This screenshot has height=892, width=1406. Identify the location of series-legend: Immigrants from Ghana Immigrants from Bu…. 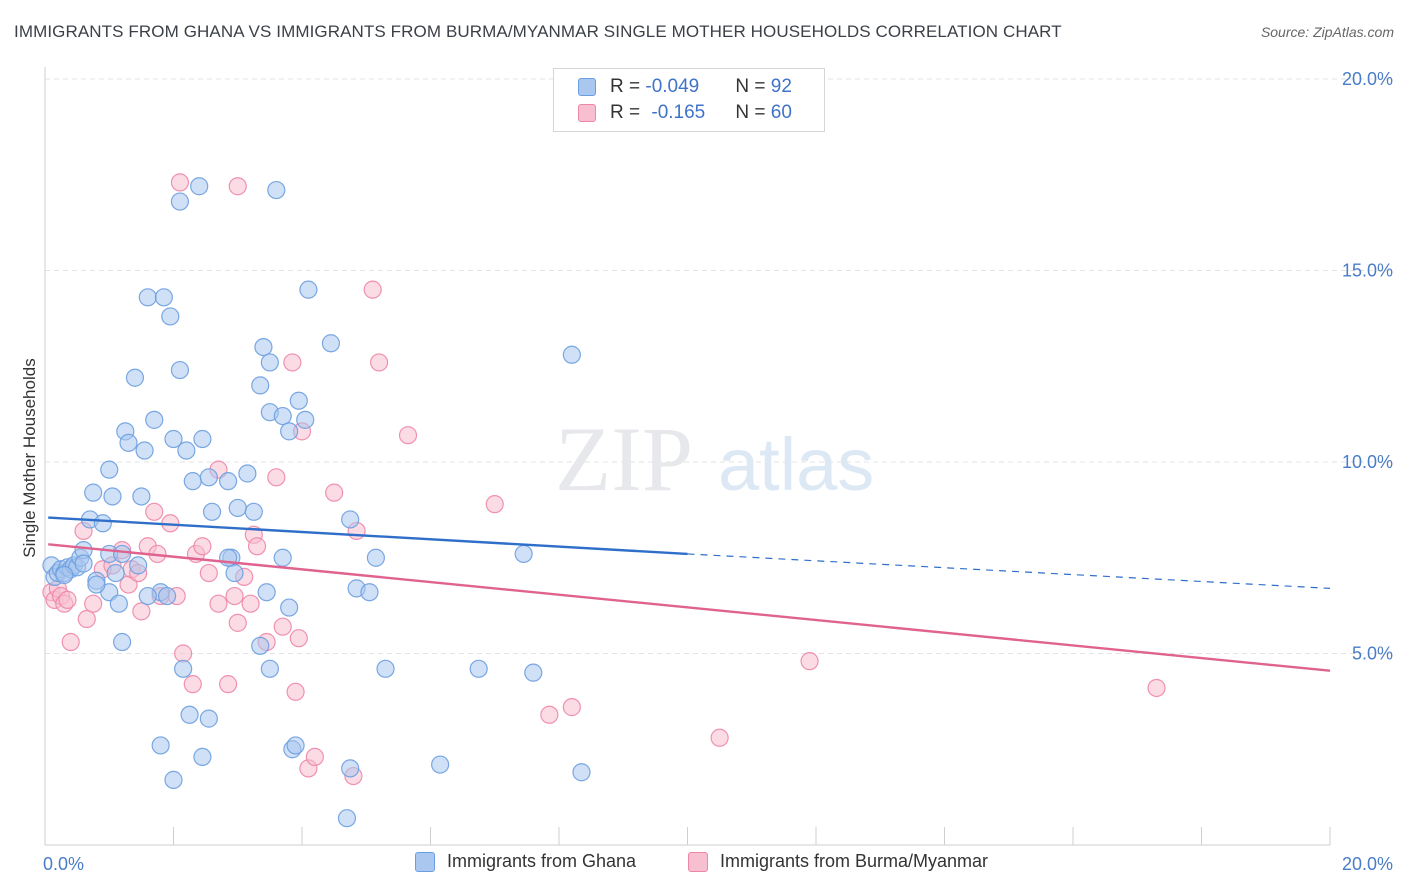
(703, 865).